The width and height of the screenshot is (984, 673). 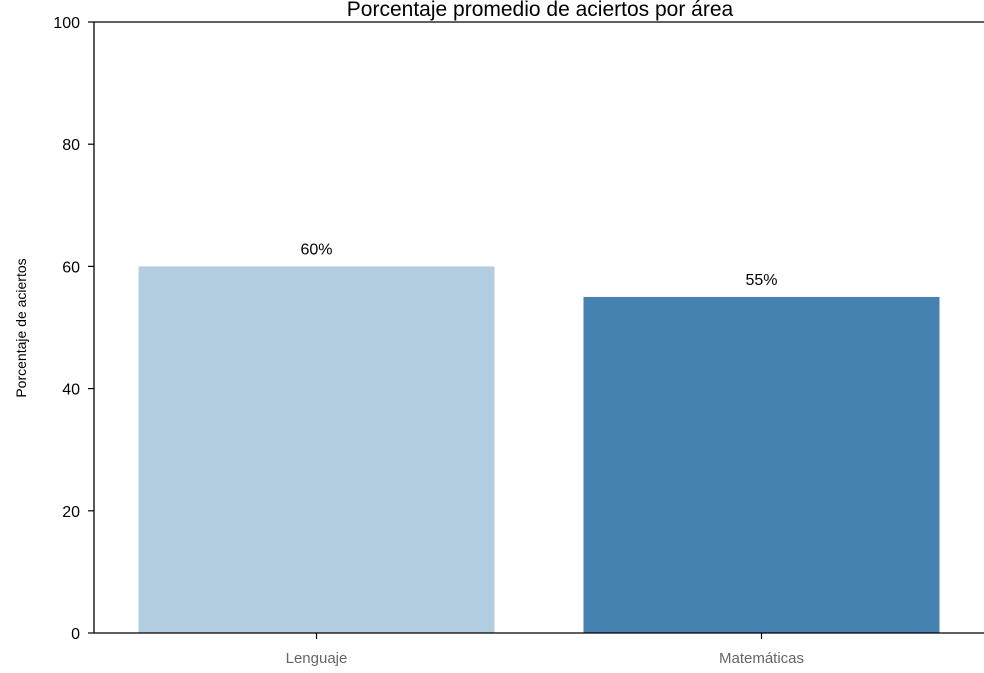 I want to click on data-label-lenguaje: 60%, so click(x=316, y=249).